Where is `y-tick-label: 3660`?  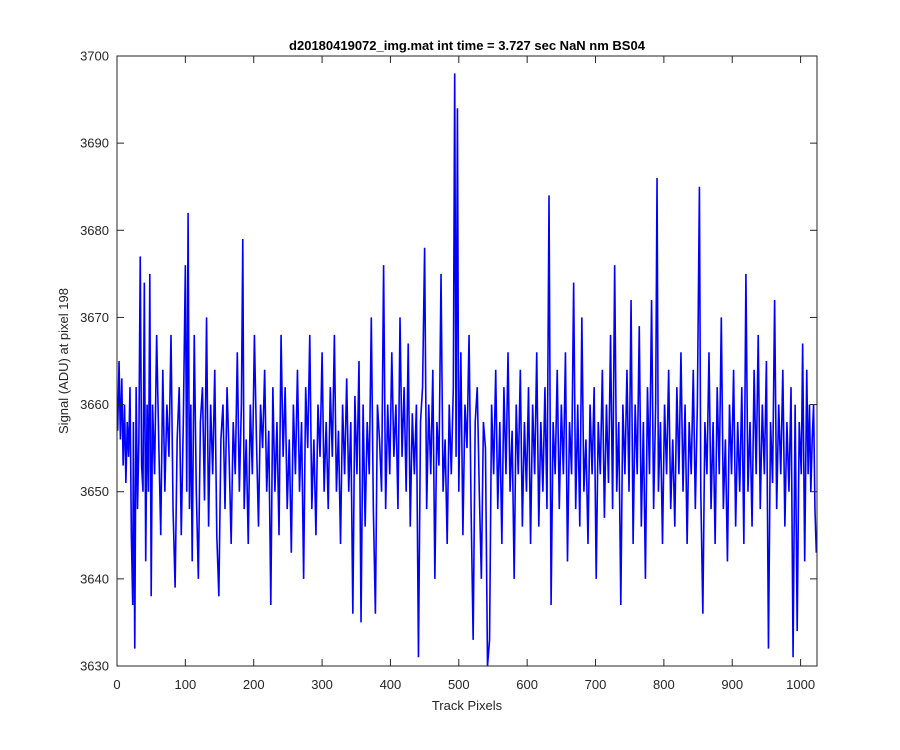
y-tick-label: 3660 is located at coordinates (94, 404).